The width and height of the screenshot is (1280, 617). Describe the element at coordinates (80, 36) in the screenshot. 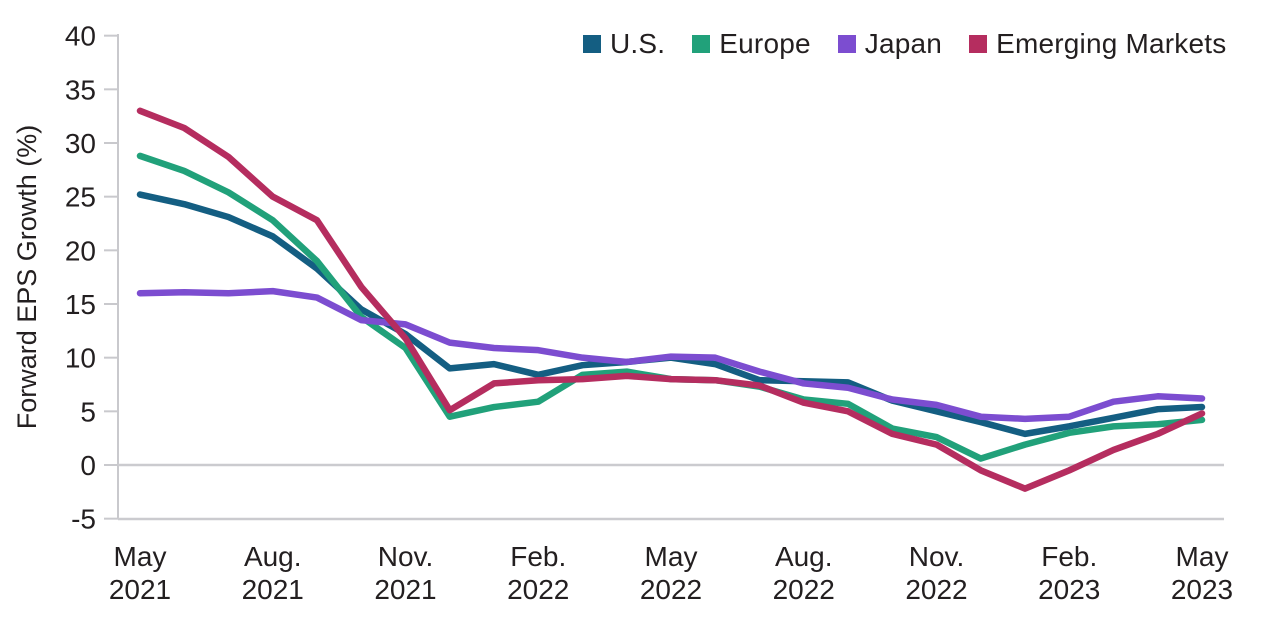

I see `y-tick-label: 40` at that location.